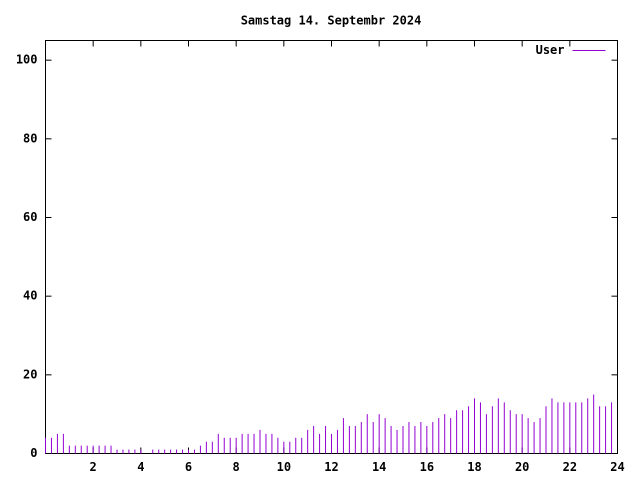 Image resolution: width=640 pixels, height=480 pixels. Describe the element at coordinates (30, 217) in the screenshot. I see `y-tick-label: 60` at that location.